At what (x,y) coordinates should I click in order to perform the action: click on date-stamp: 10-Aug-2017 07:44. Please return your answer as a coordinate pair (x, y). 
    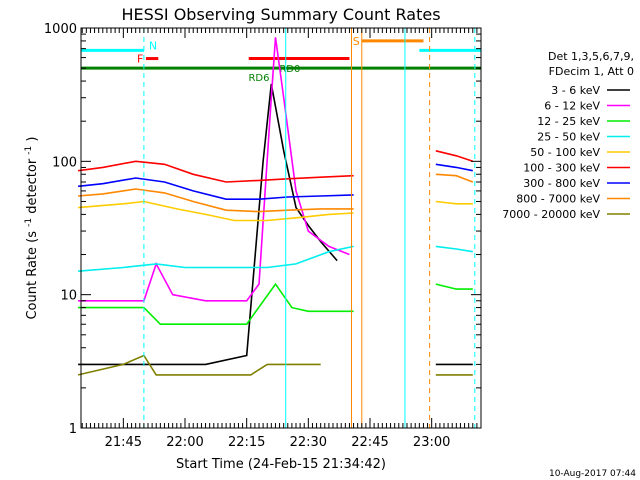
    Looking at the image, I should click on (592, 474).